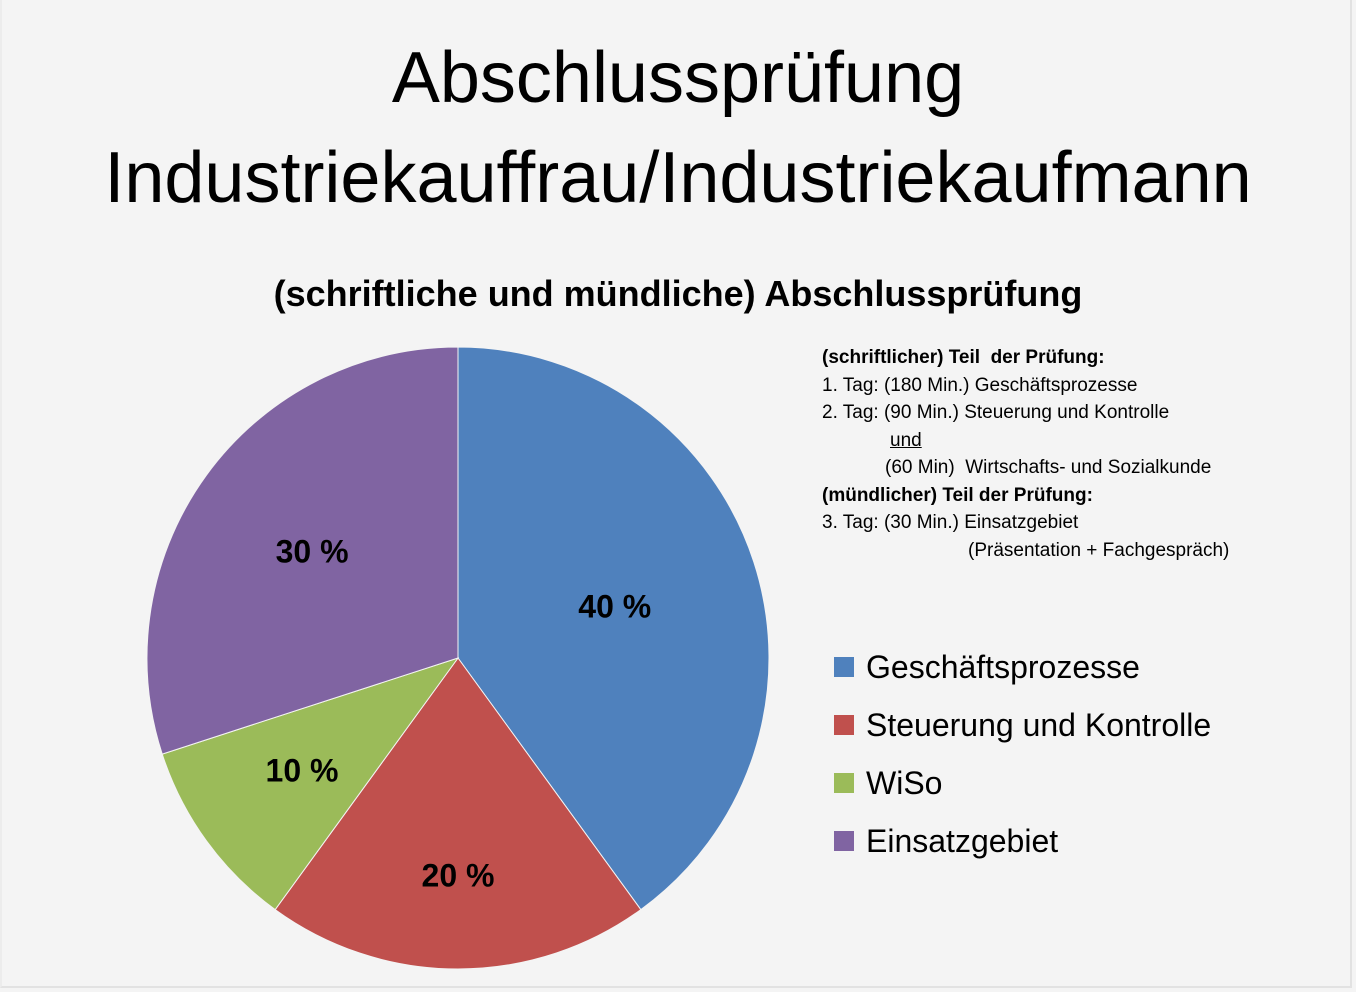  Describe the element at coordinates (904, 782) in the screenshot. I see `legend-label: WiSo` at that location.